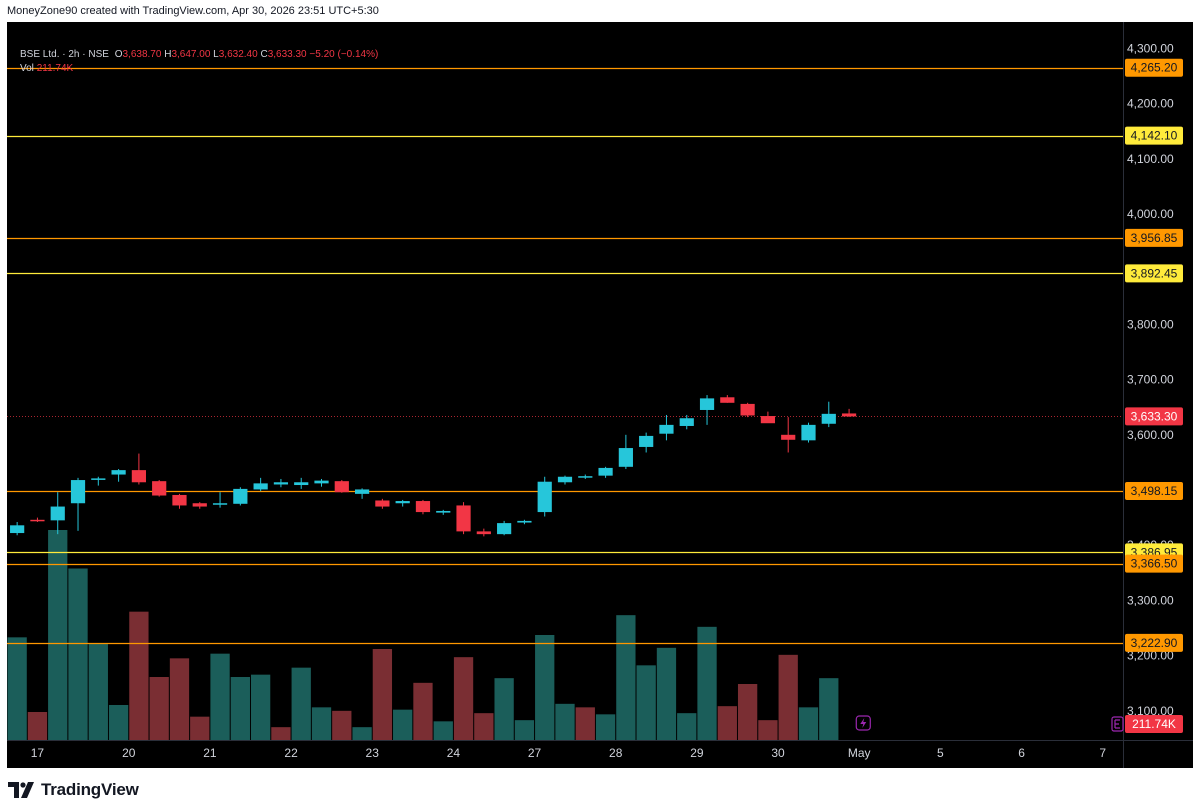 The height and width of the screenshot is (812, 1200). Describe the element at coordinates (38, 753) in the screenshot. I see `x-tick-label: 17` at that location.